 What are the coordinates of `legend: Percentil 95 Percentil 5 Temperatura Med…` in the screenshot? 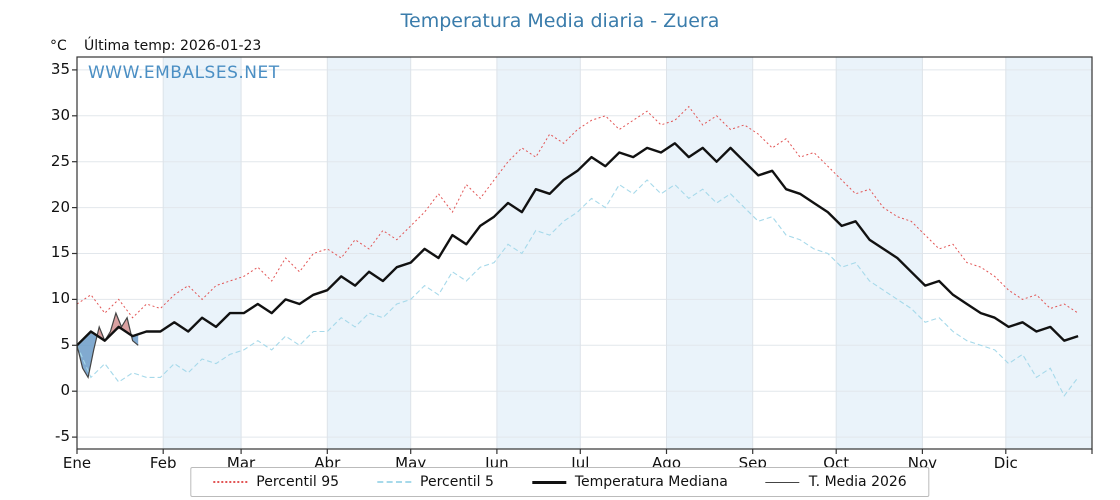 It's located at (560, 482).